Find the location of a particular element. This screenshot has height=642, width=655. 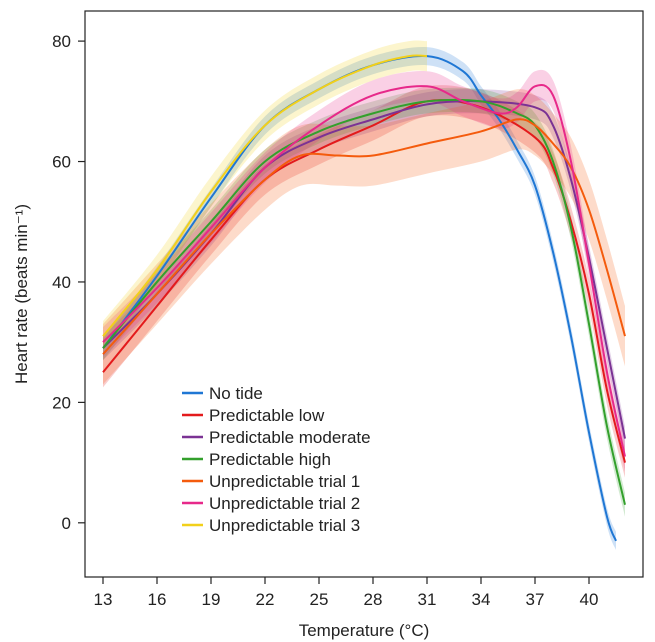

x-tick-label: 37 is located at coordinates (535, 599).